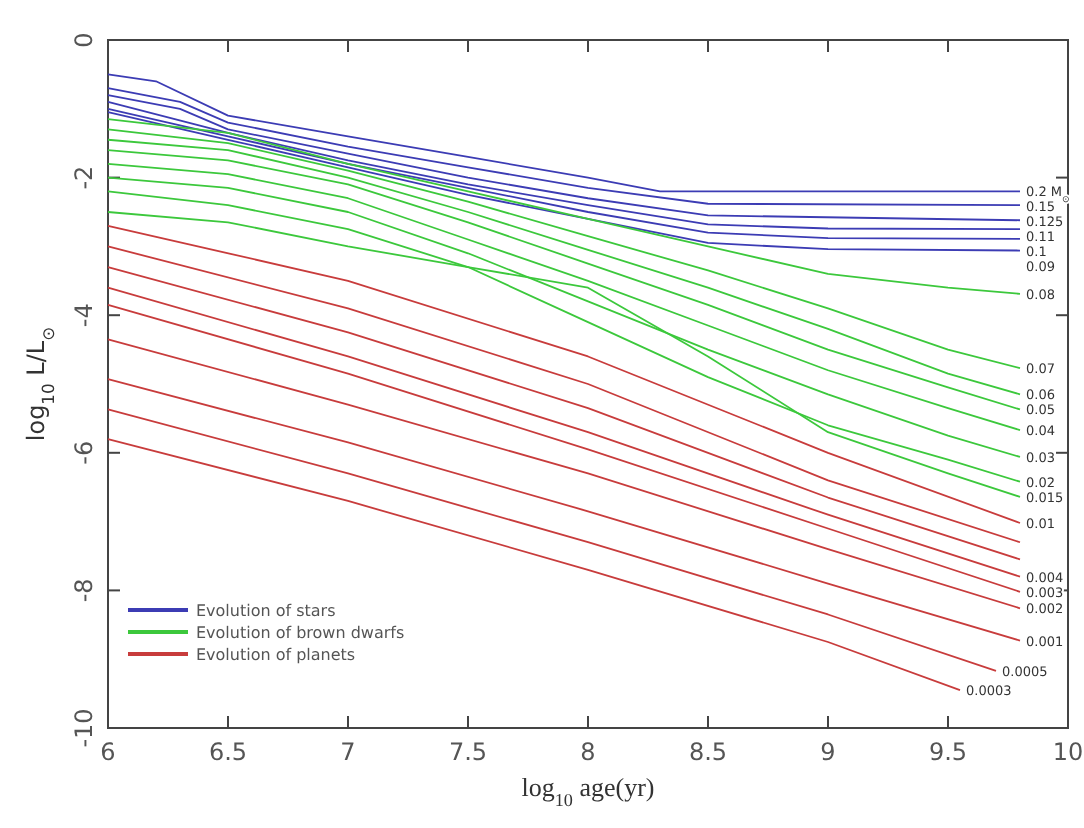  Describe the element at coordinates (276, 655) in the screenshot. I see `legend-label: Evolution of planets` at that location.